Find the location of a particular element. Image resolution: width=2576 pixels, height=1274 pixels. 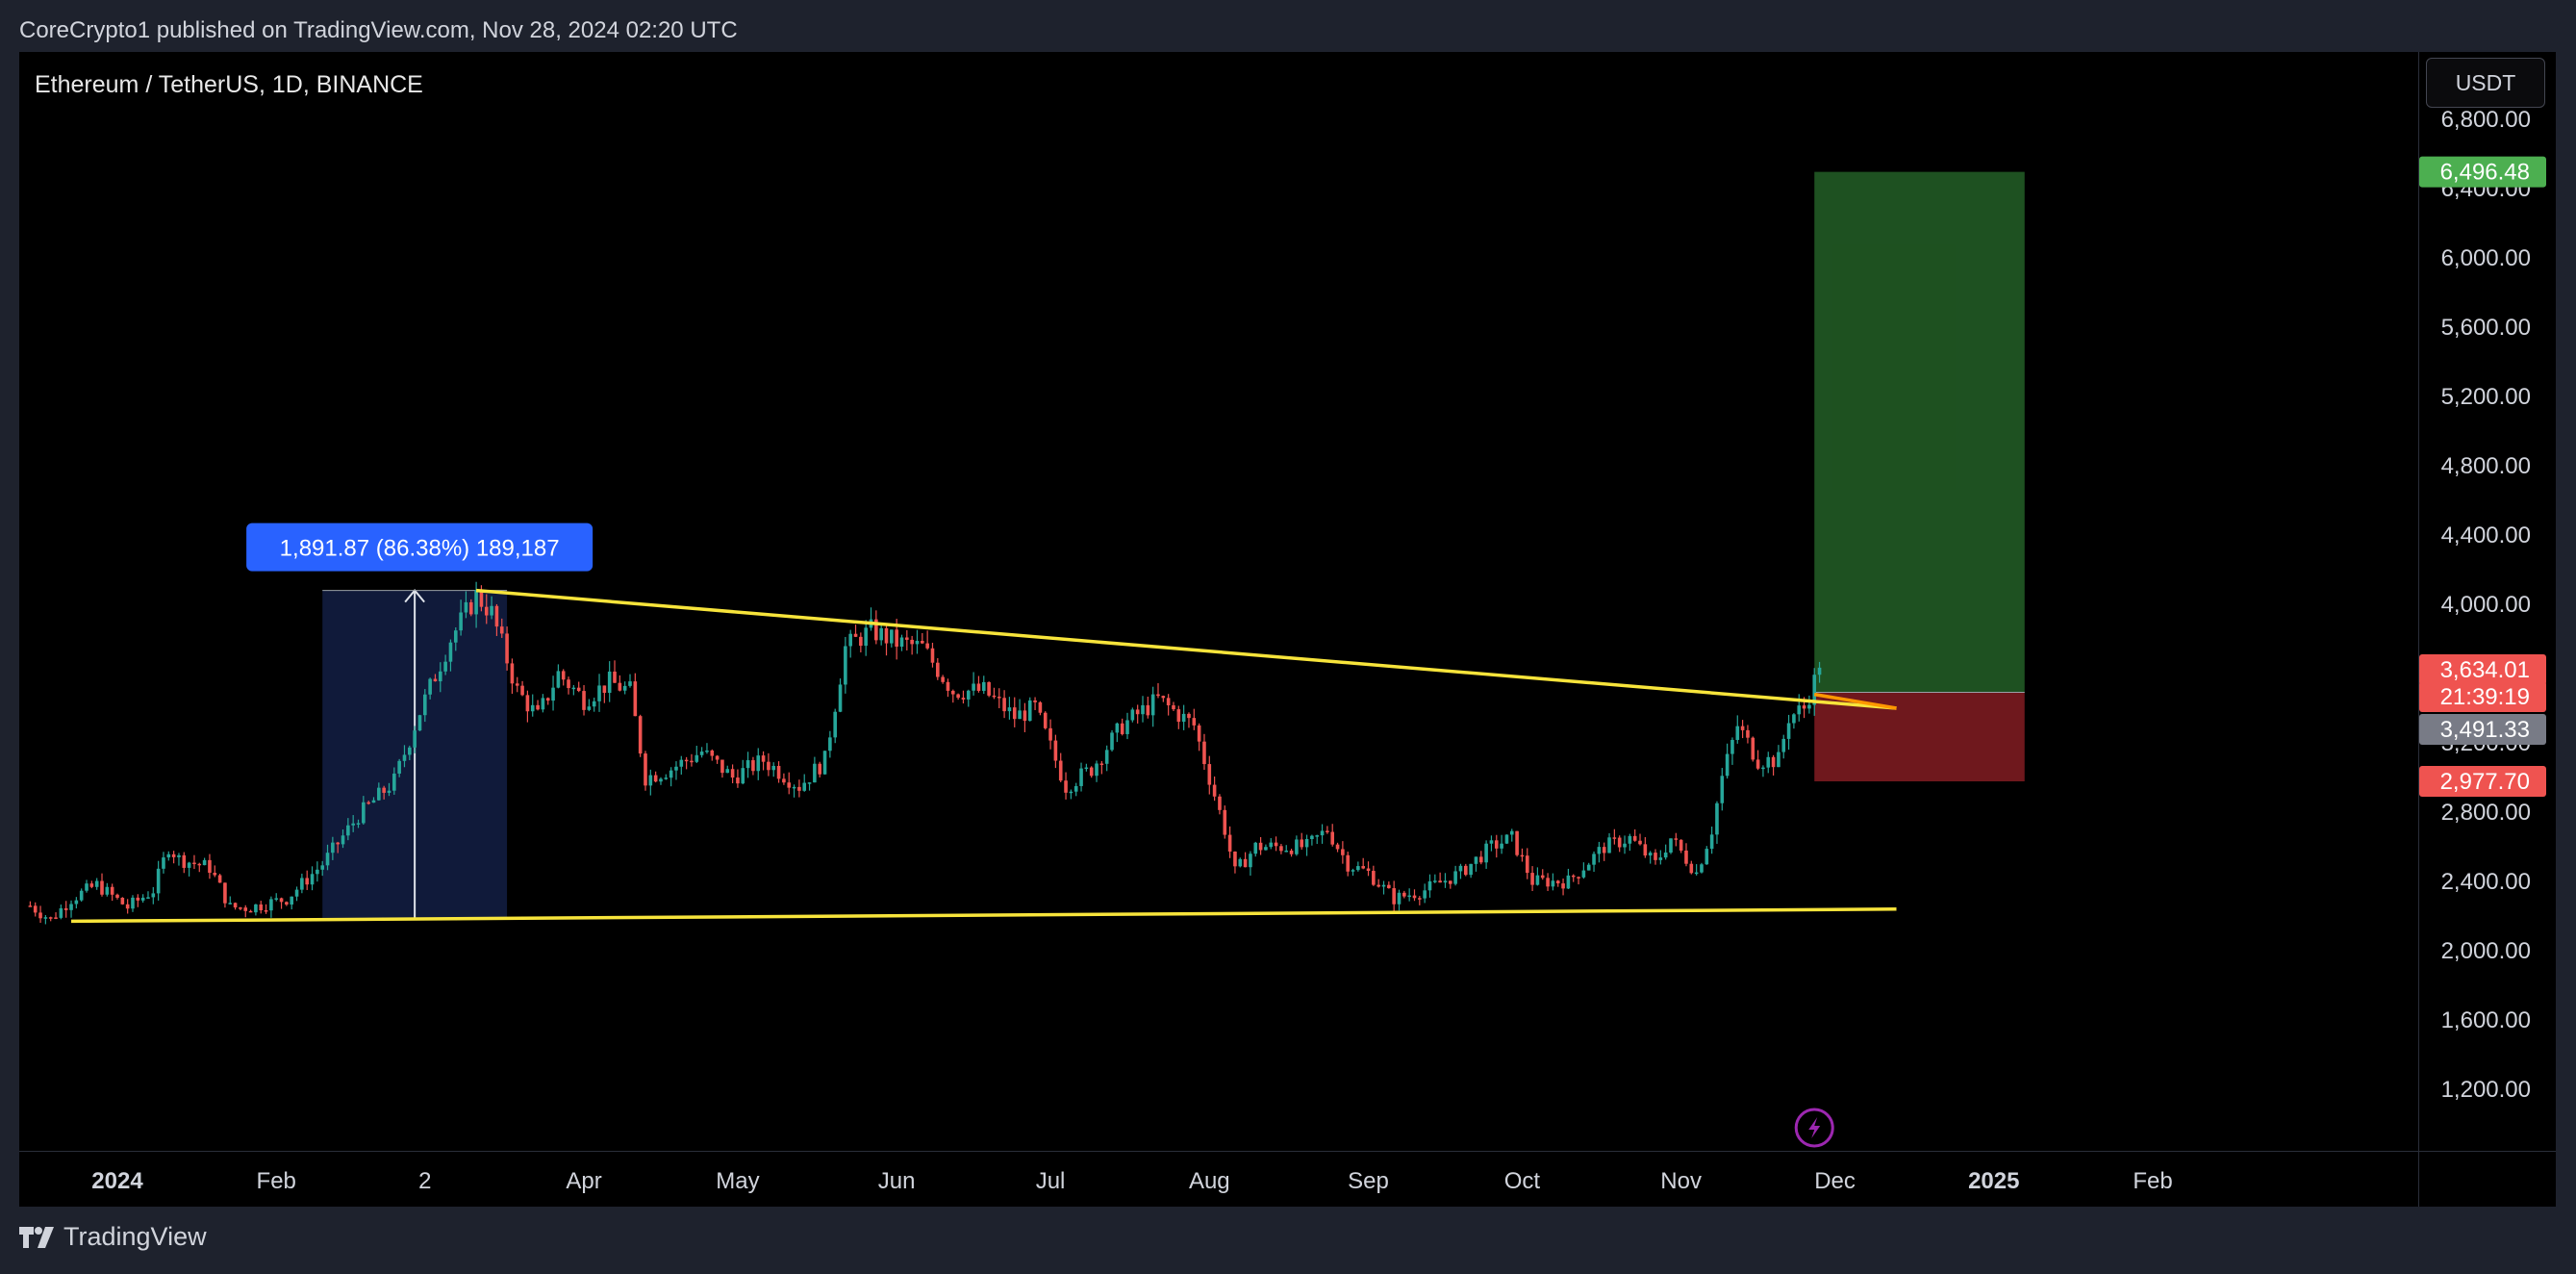

measure-label: 1,891.87 (86.38%) 189,187 is located at coordinates (420, 549).